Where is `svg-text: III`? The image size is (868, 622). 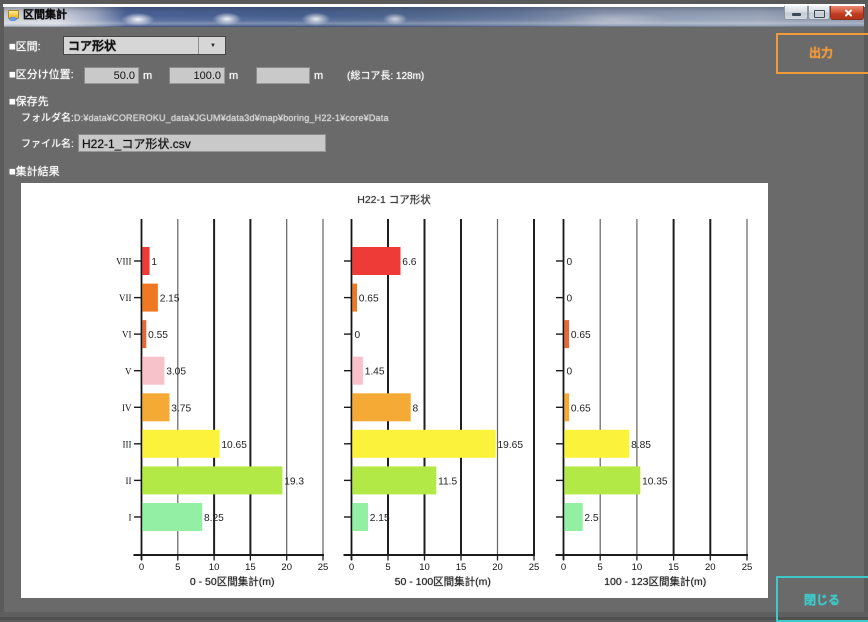
svg-text: III is located at coordinates (127, 444).